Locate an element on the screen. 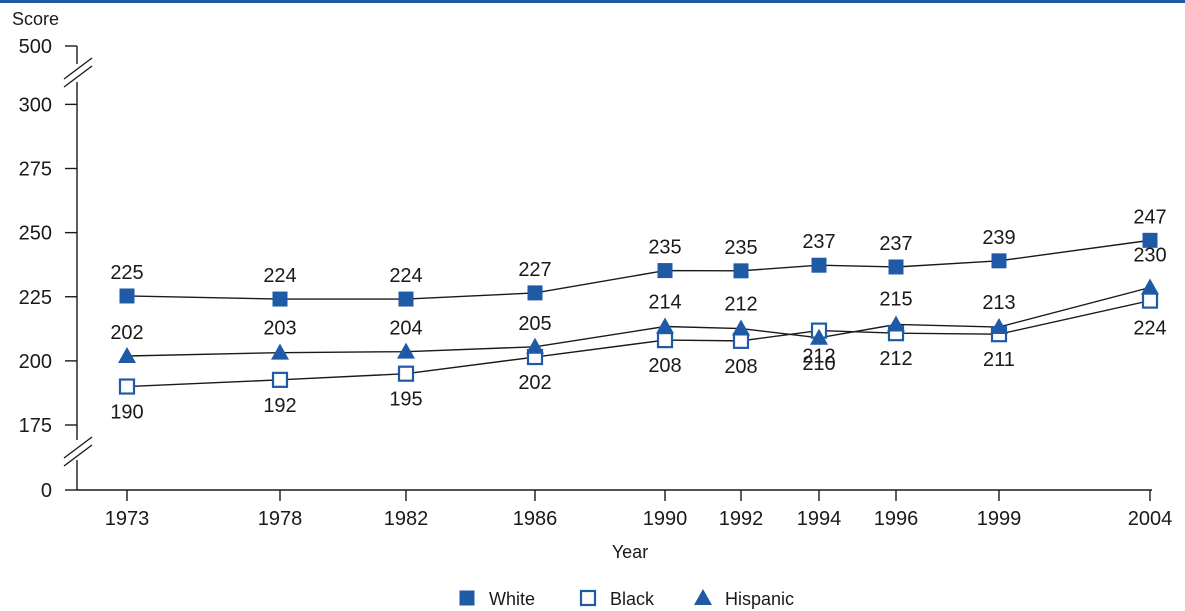  x-tick-label-1986: 1986 is located at coordinates (535, 519).